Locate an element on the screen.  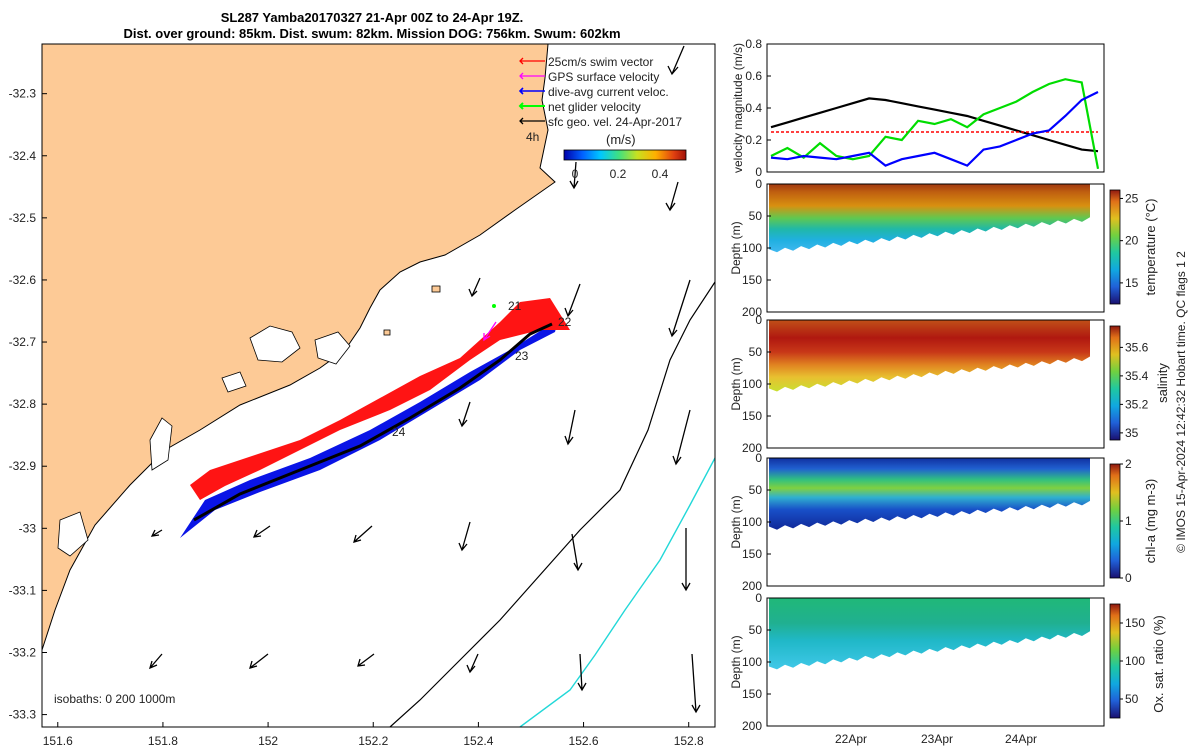
map-xtick-label: 152.2 is located at coordinates (373, 741).